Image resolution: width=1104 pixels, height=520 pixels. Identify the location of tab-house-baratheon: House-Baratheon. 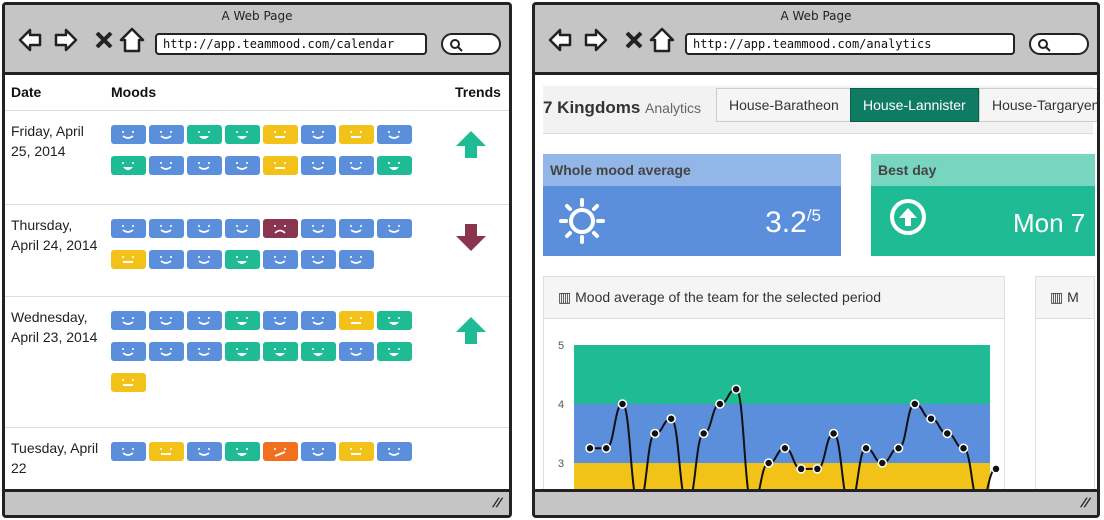
(784, 105).